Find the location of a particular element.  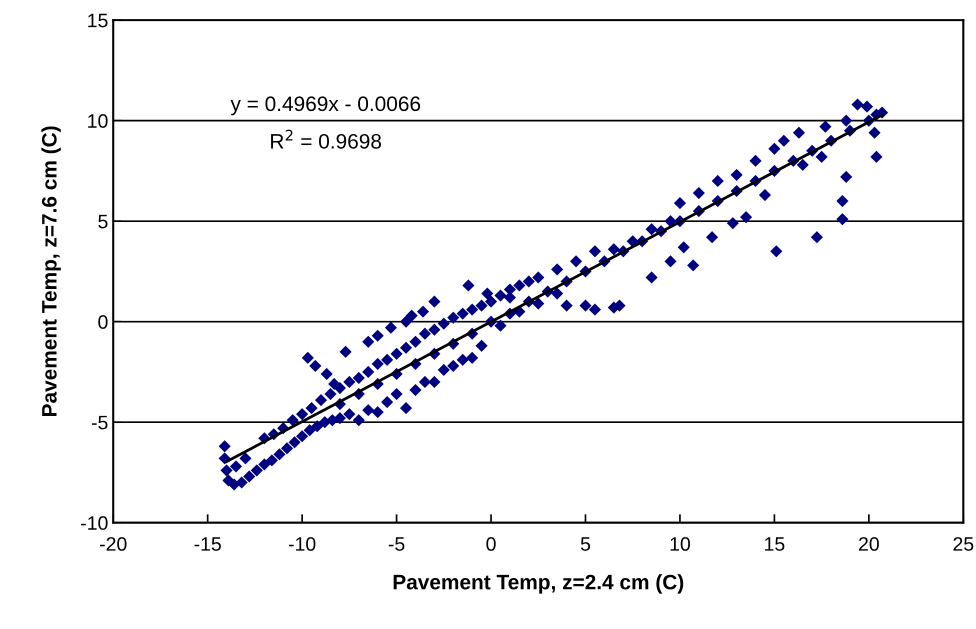

y-tick-label: 15 is located at coordinates (98, 21).